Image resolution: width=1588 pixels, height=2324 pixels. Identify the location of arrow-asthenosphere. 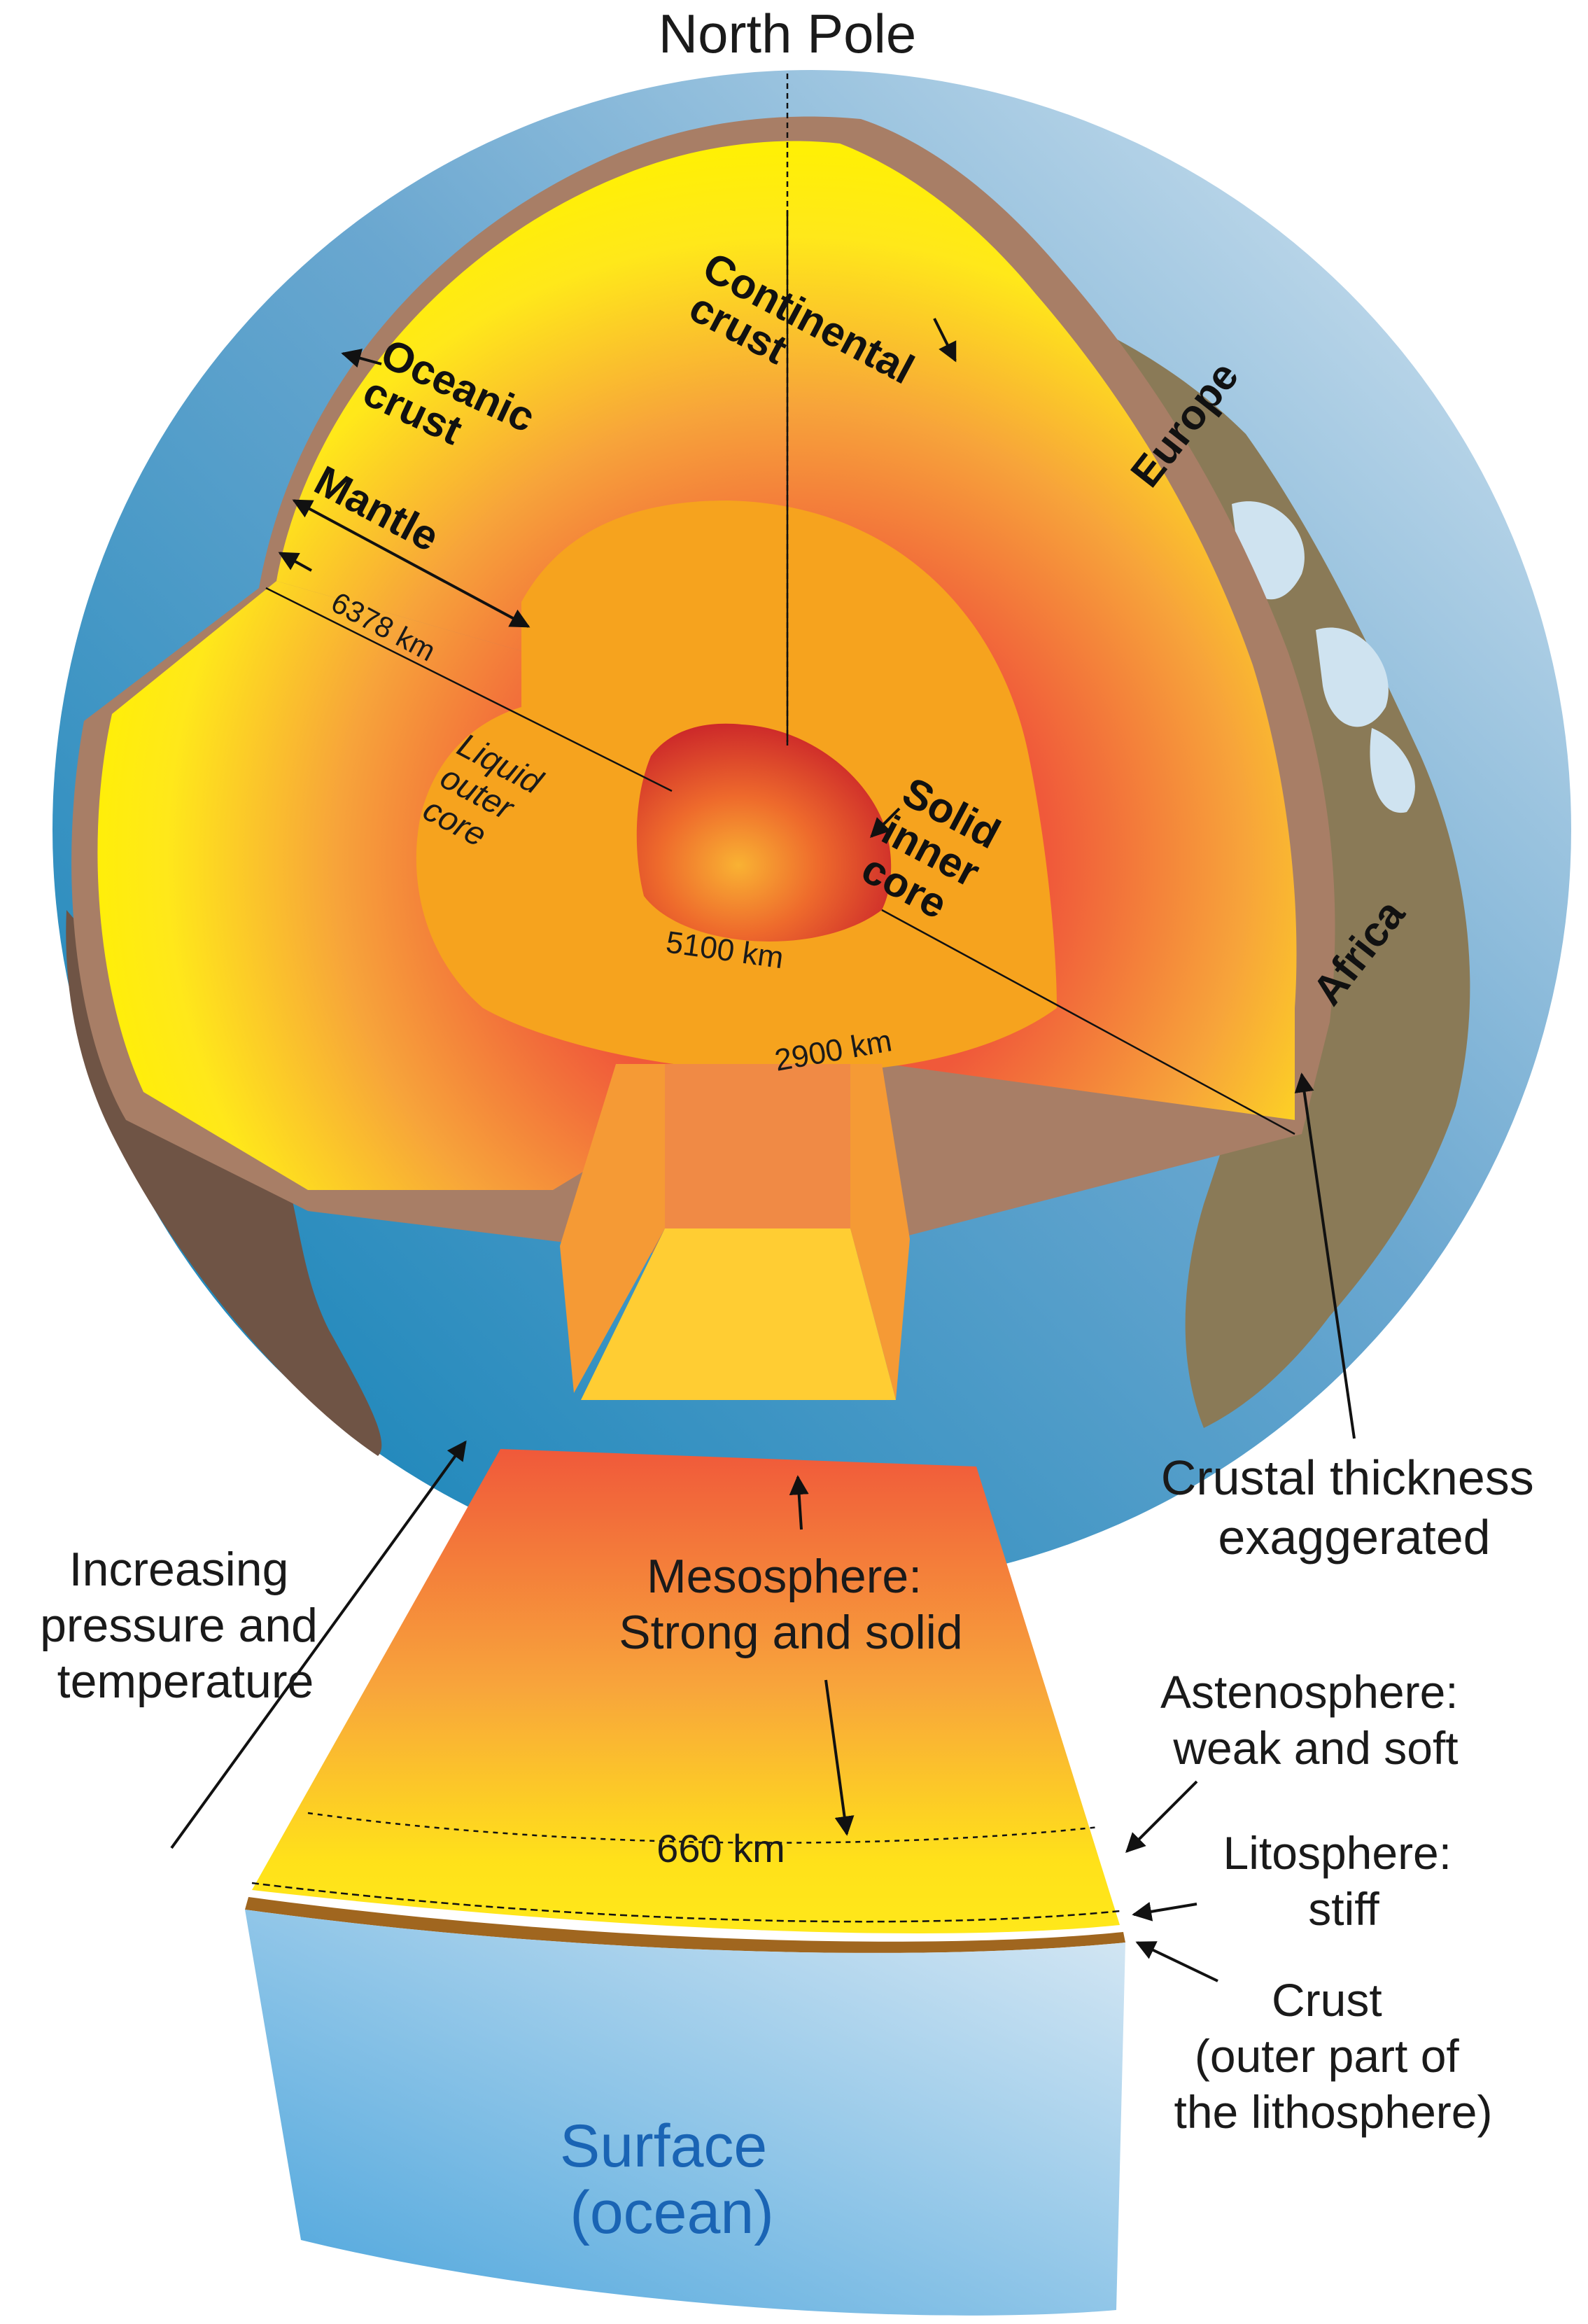
(1161, 1816).